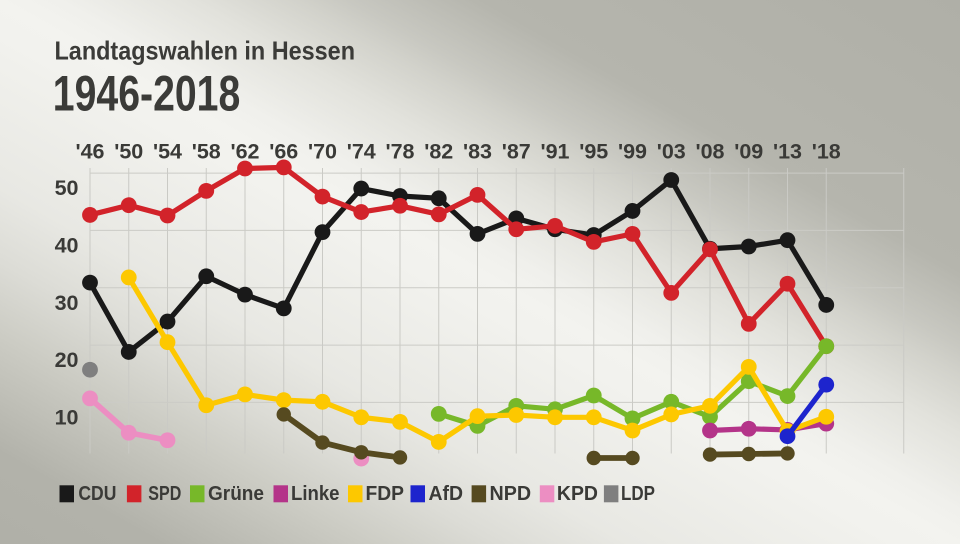  I want to click on svg-text: 30, so click(67, 303).